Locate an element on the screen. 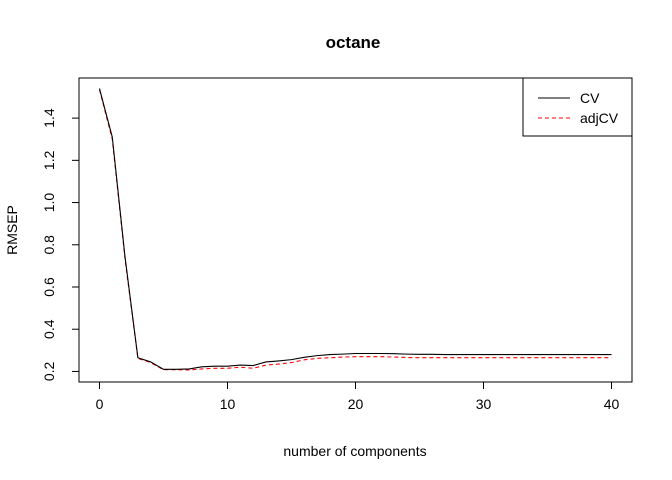 Image resolution: width=672 pixels, height=480 pixels. legend: CV adjCV is located at coordinates (577, 107).